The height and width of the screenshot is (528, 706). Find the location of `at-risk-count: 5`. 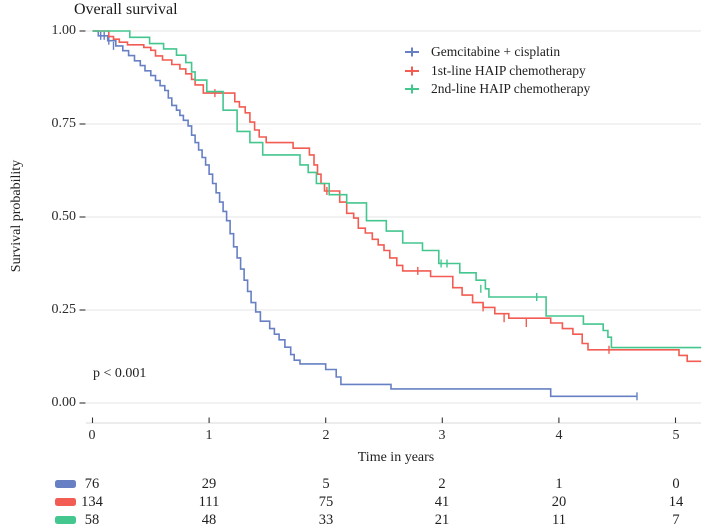

at-risk-count: 5 is located at coordinates (326, 484).